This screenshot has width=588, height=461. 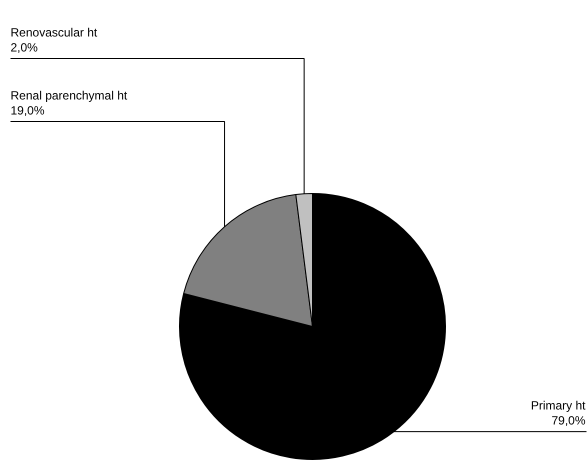 What do you see at coordinates (568, 421) in the screenshot?
I see `data-label: 79,0%` at bounding box center [568, 421].